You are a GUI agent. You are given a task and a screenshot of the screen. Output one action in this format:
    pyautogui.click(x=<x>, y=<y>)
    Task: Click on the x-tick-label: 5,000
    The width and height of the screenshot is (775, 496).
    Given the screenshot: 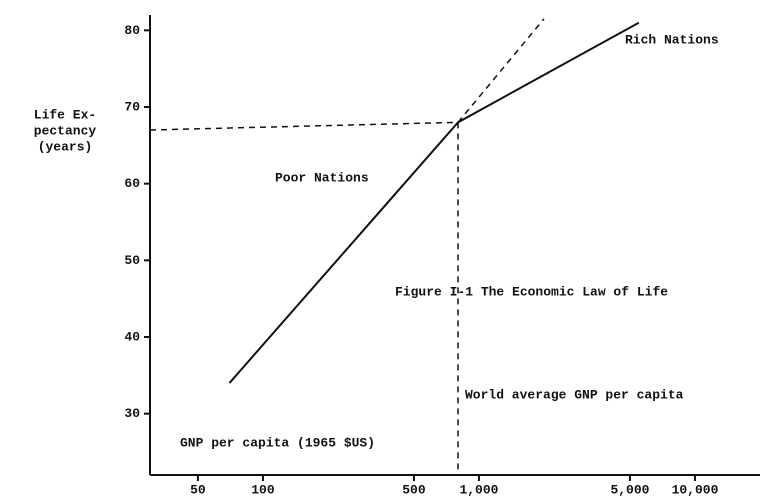 What is the action you would take?
    pyautogui.click(x=629, y=489)
    